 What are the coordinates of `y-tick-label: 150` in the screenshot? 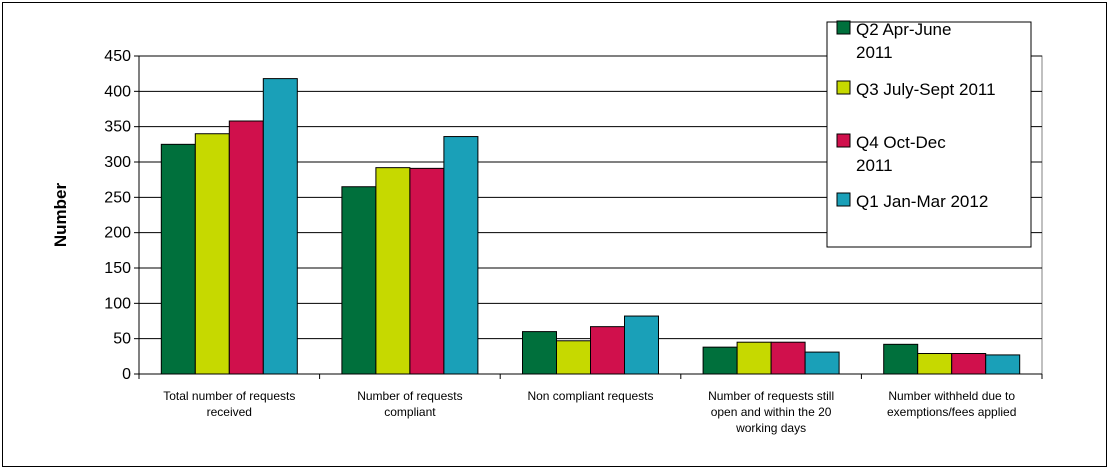 It's located at (117, 268).